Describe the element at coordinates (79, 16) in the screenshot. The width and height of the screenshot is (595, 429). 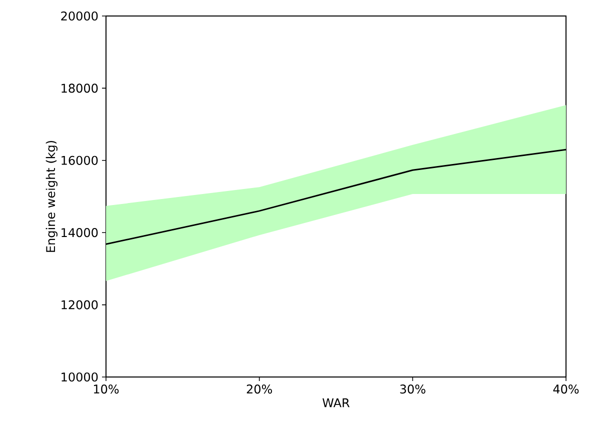
I see `y-tick-label: 20000` at that location.